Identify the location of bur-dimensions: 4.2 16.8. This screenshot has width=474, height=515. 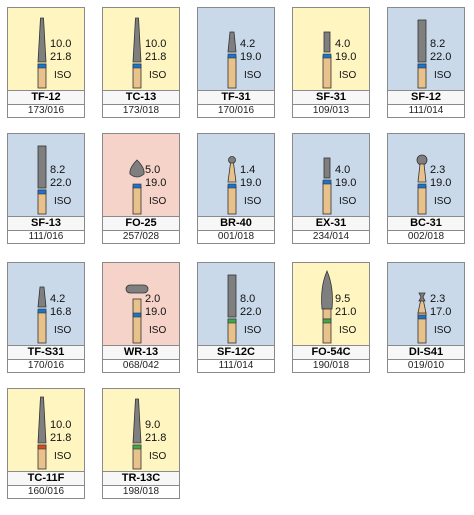
(60, 306).